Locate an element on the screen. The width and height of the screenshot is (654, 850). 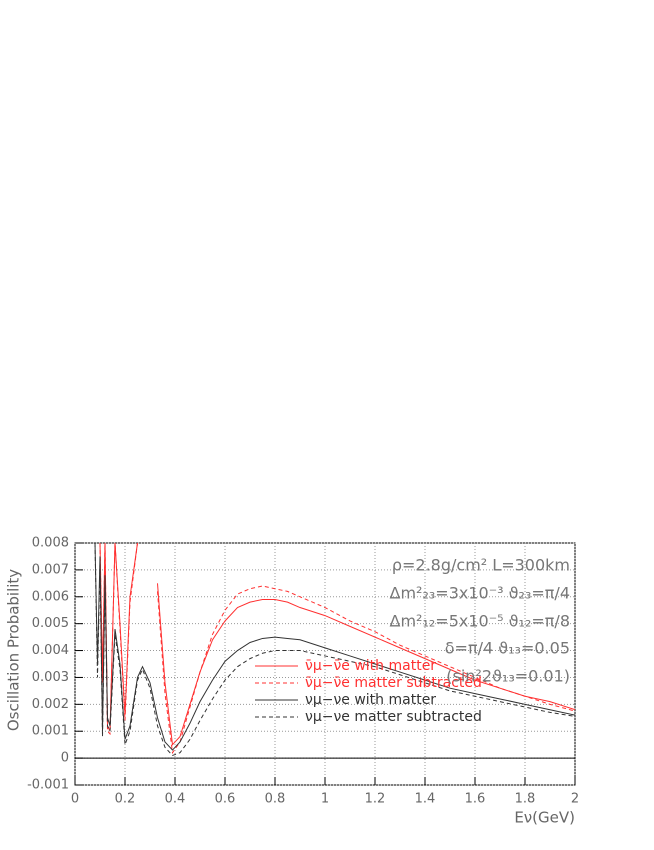
x-tick-label: 1.6 is located at coordinates (475, 799).